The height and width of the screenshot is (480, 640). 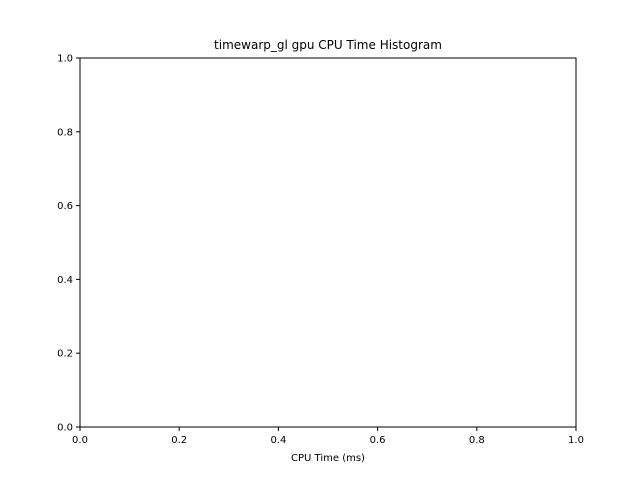 I want to click on x-axis-label: CPU Time (ms), so click(x=328, y=458).